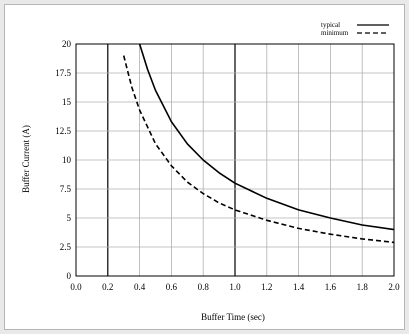 This screenshot has width=409, height=334. I want to click on y-tick-label: 7.5, so click(66, 189).